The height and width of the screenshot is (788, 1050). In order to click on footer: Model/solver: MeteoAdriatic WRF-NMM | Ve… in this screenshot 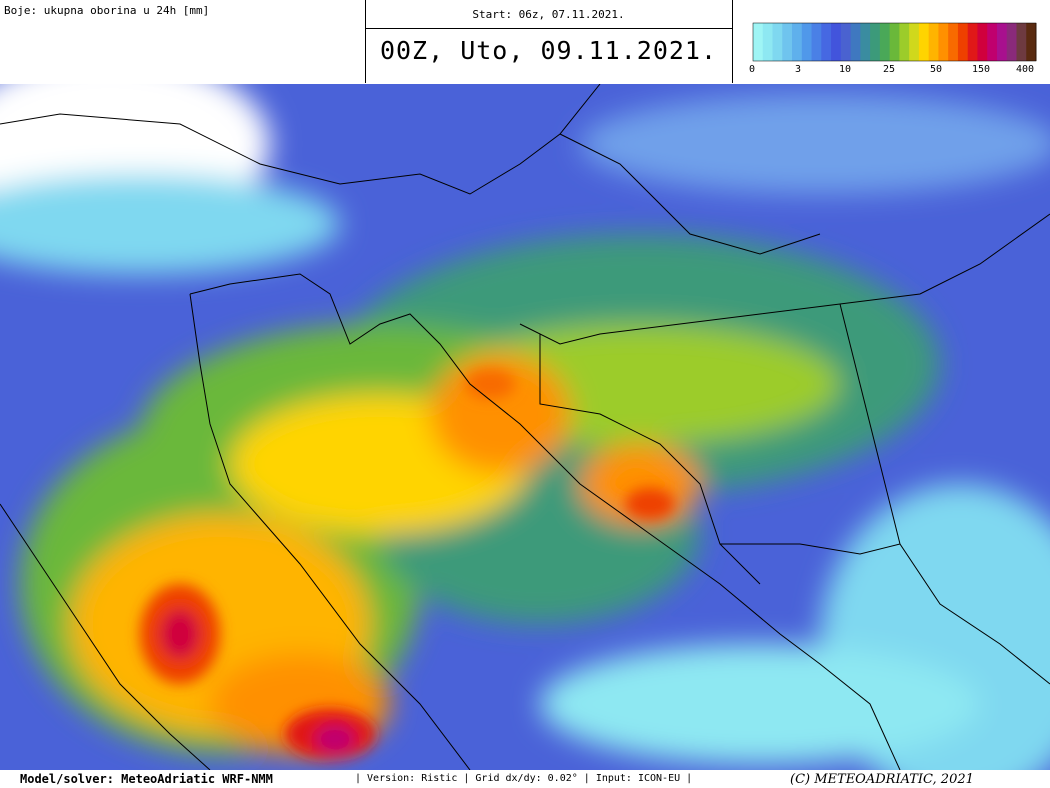, I will do `click(525, 779)`.